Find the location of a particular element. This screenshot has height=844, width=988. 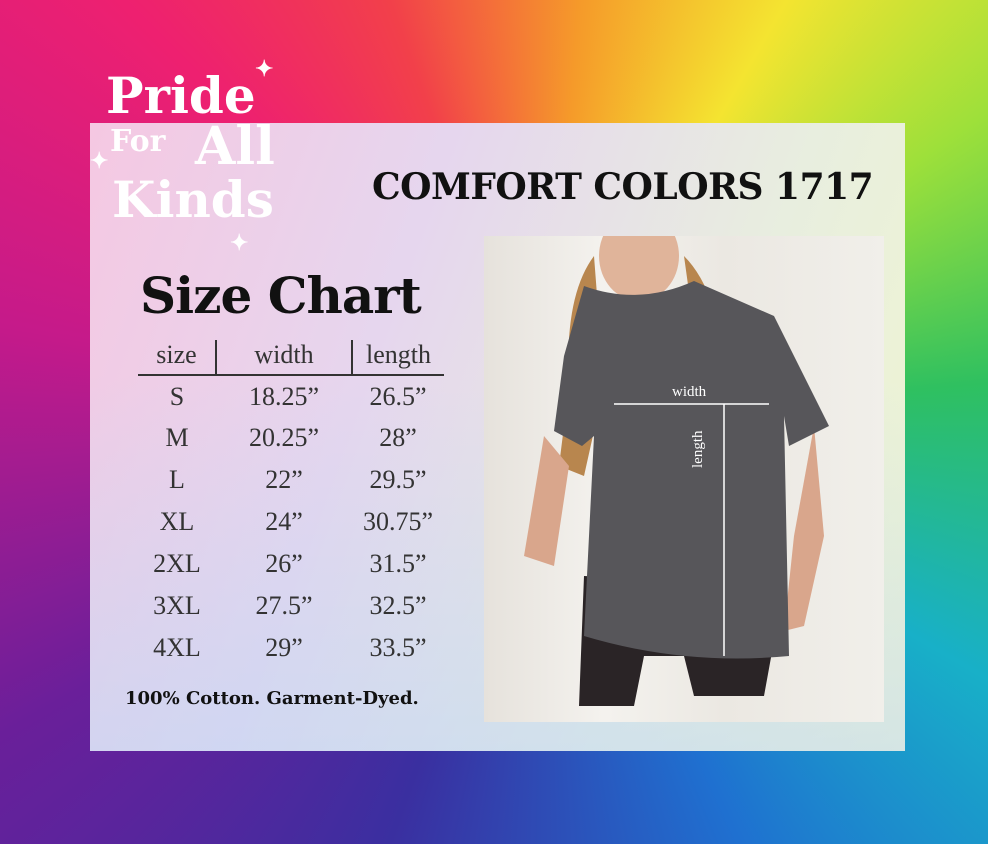

length-label: length is located at coordinates (698, 449).